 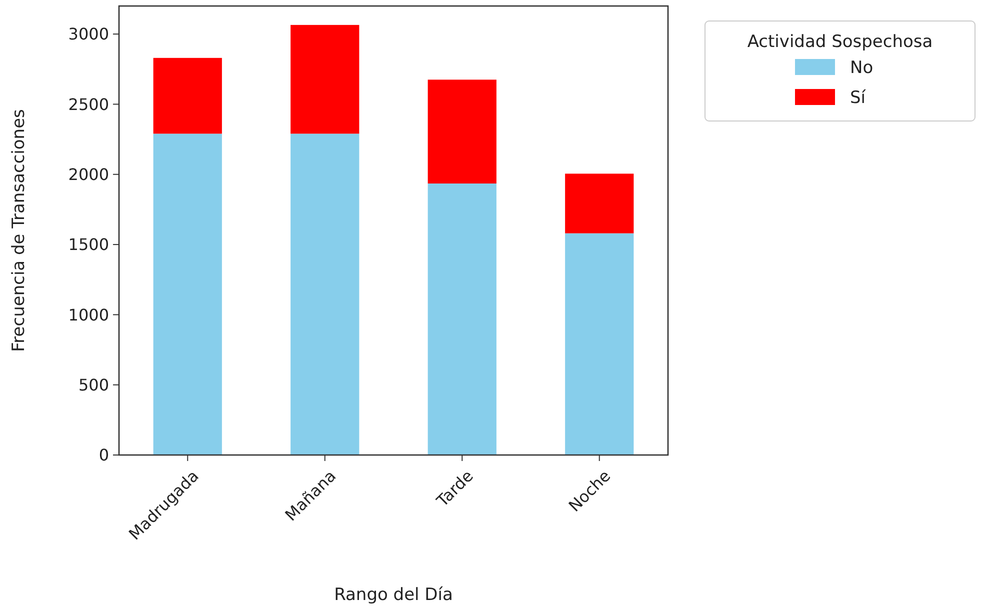 What do you see at coordinates (93, 384) in the screenshot?
I see `y-tick-label: 500` at bounding box center [93, 384].